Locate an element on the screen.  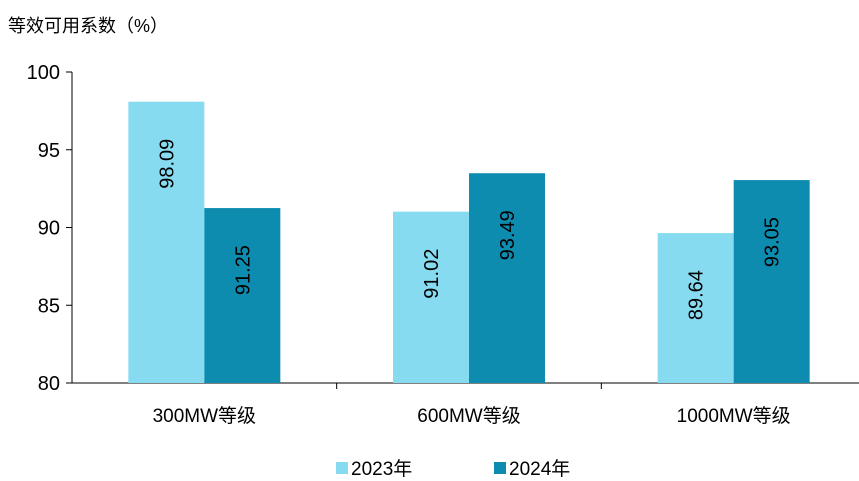
y-tick-label: 80 is located at coordinates (49, 384).